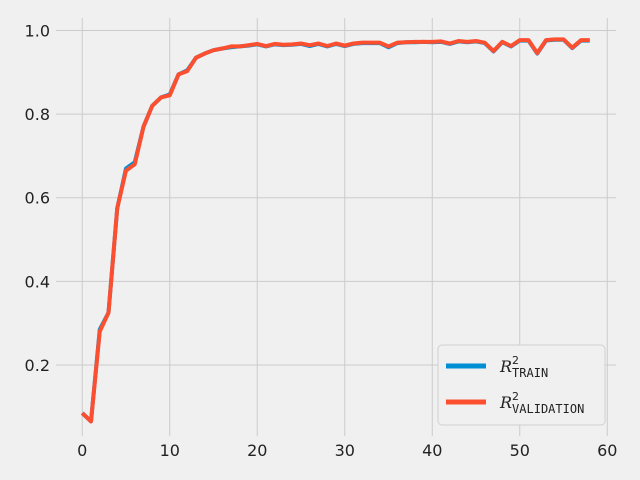 The image size is (640, 480). Describe the element at coordinates (170, 450) in the screenshot. I see `x-tick-label: 10` at that location.